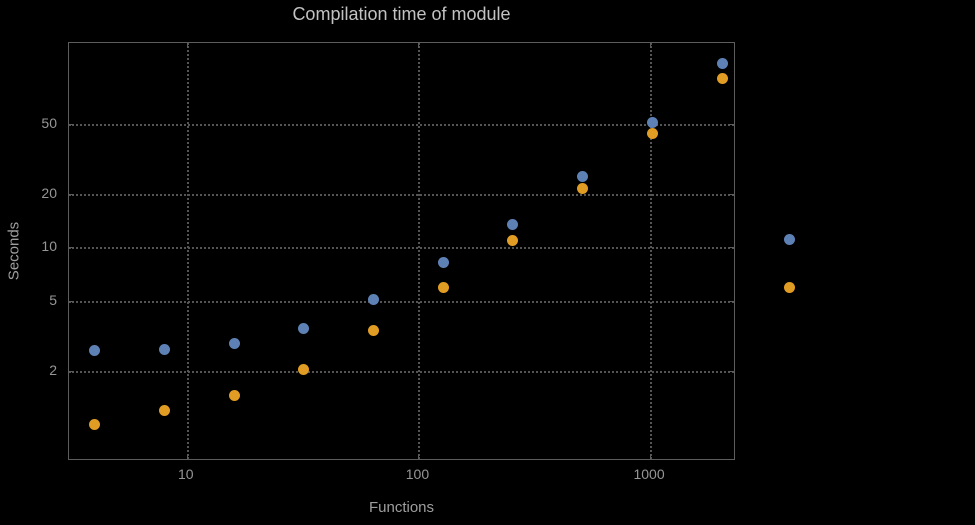 The image size is (975, 525). I want to click on x-tick-label: 1000, so click(649, 474).